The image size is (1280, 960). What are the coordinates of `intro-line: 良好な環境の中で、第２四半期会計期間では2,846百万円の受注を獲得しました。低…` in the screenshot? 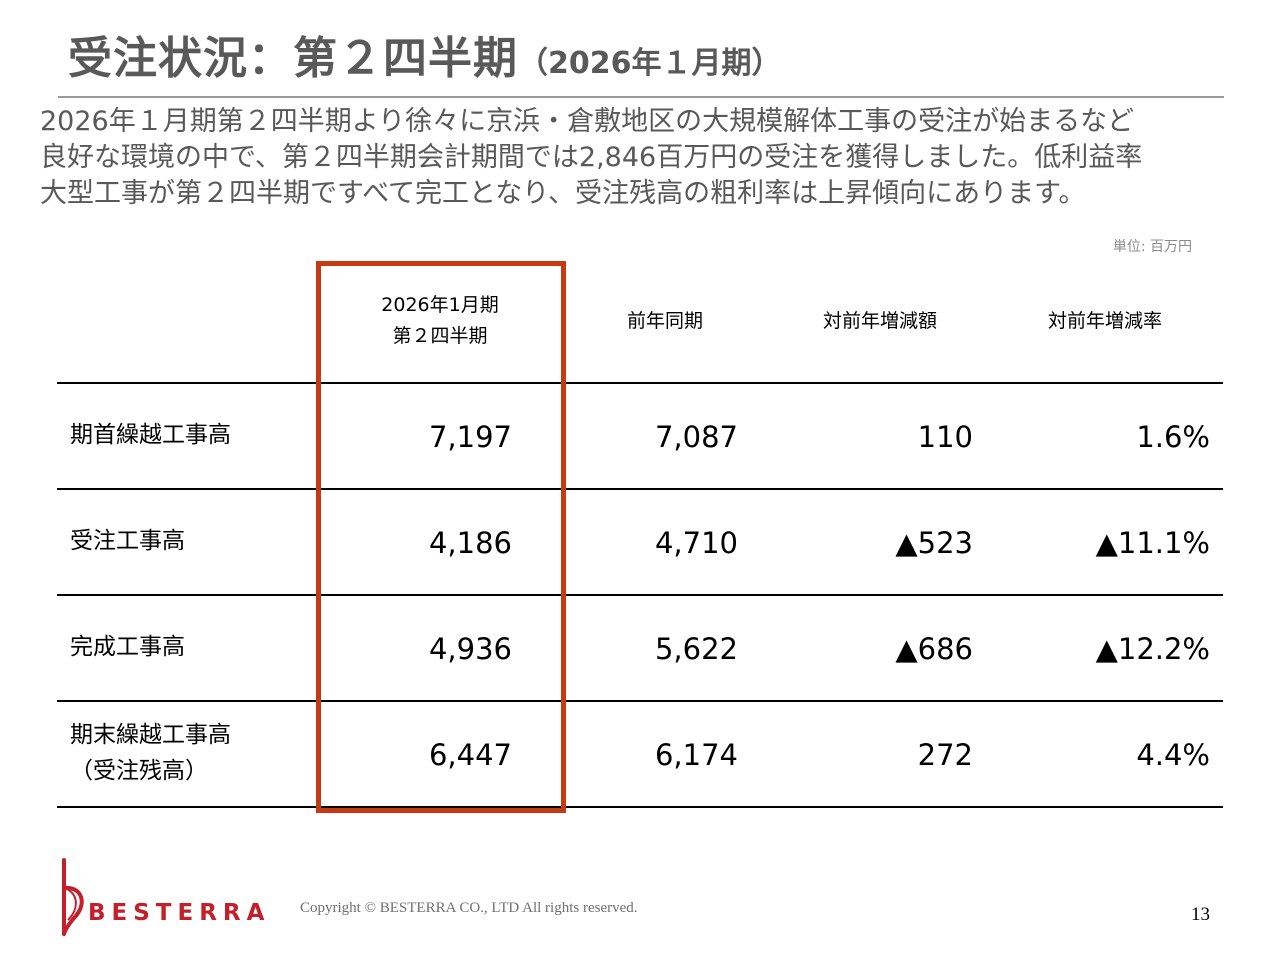 It's located at (591, 157).